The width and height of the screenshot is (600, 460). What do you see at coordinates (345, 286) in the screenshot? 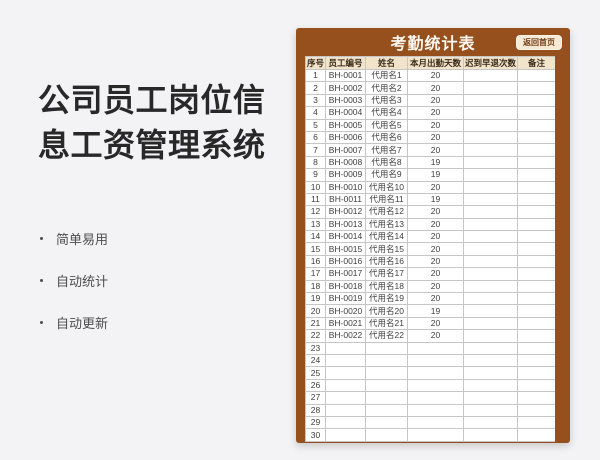
I see `cell-emp_id: BH-0018` at bounding box center [345, 286].